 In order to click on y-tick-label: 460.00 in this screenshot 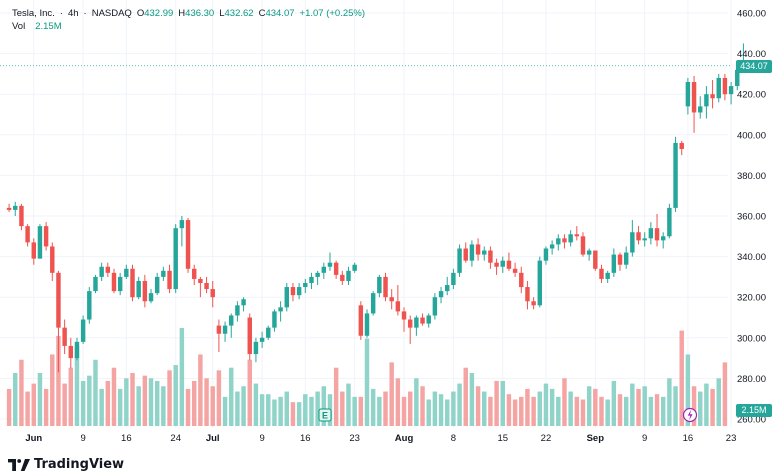, I will do `click(751, 14)`.